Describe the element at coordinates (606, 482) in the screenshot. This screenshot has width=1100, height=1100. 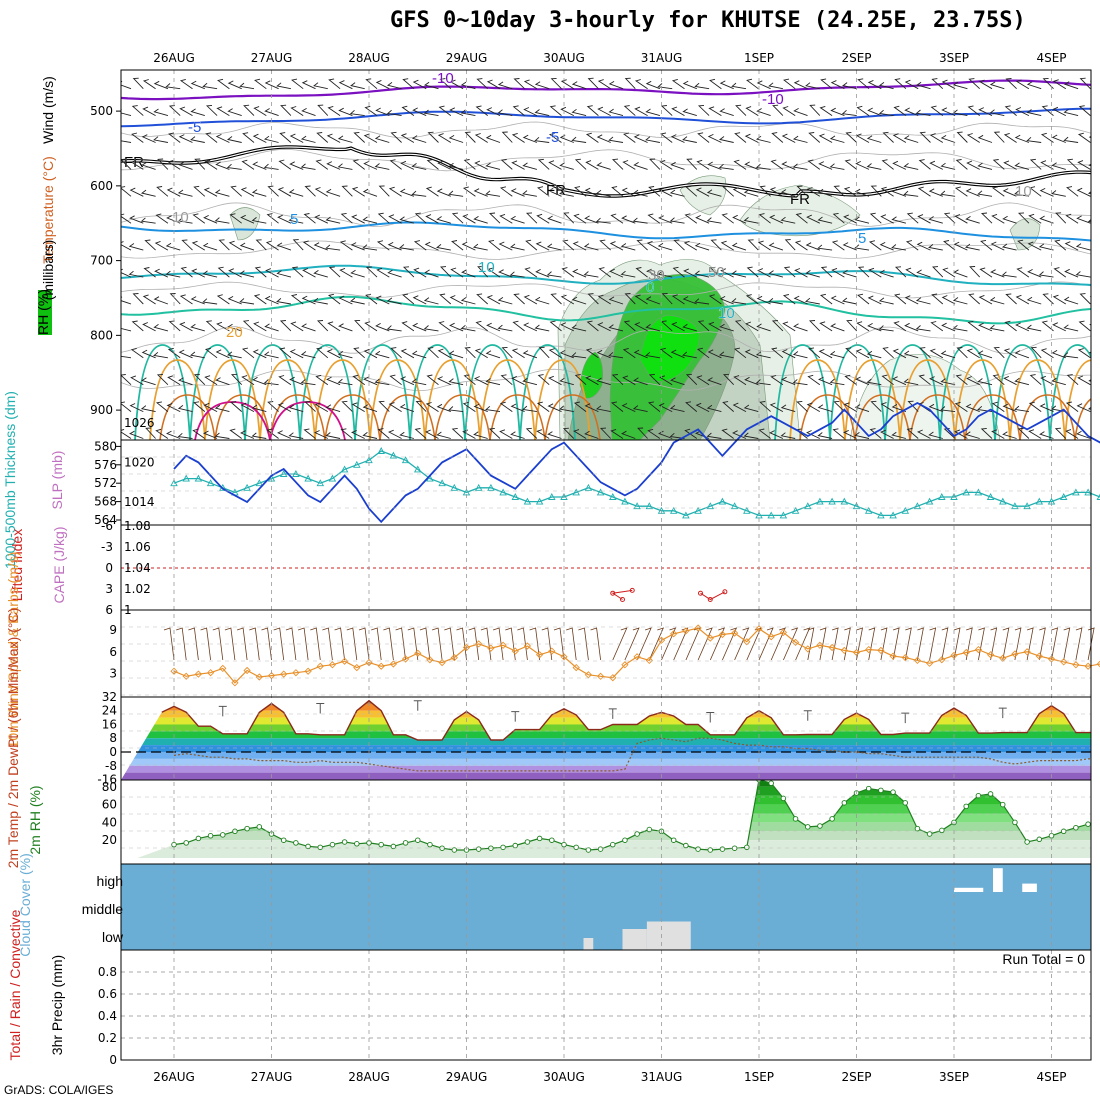
I see `panel-frame-slp` at that location.